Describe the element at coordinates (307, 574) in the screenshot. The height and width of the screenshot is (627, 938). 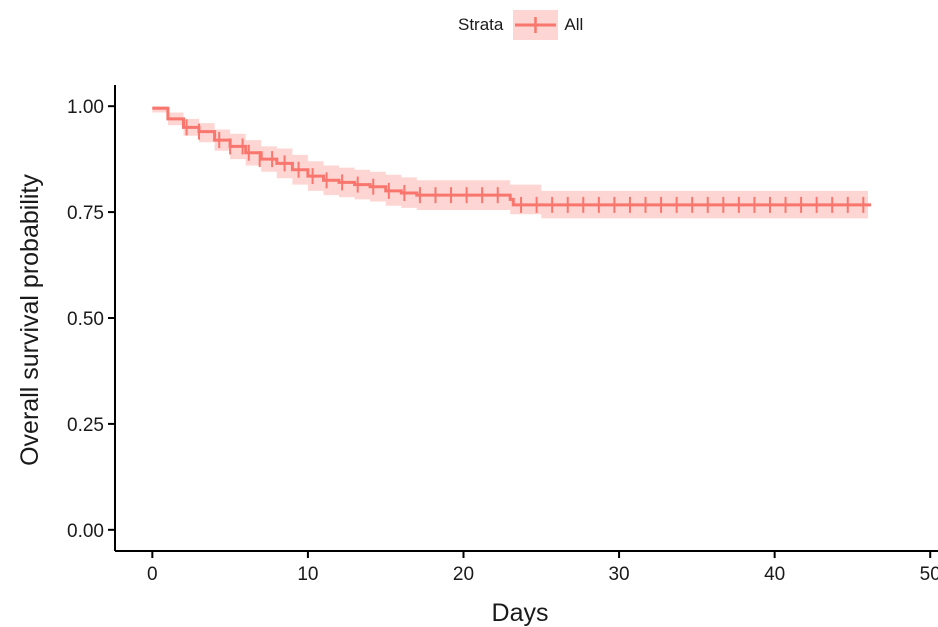
I see `x-tick-label: 10` at that location.